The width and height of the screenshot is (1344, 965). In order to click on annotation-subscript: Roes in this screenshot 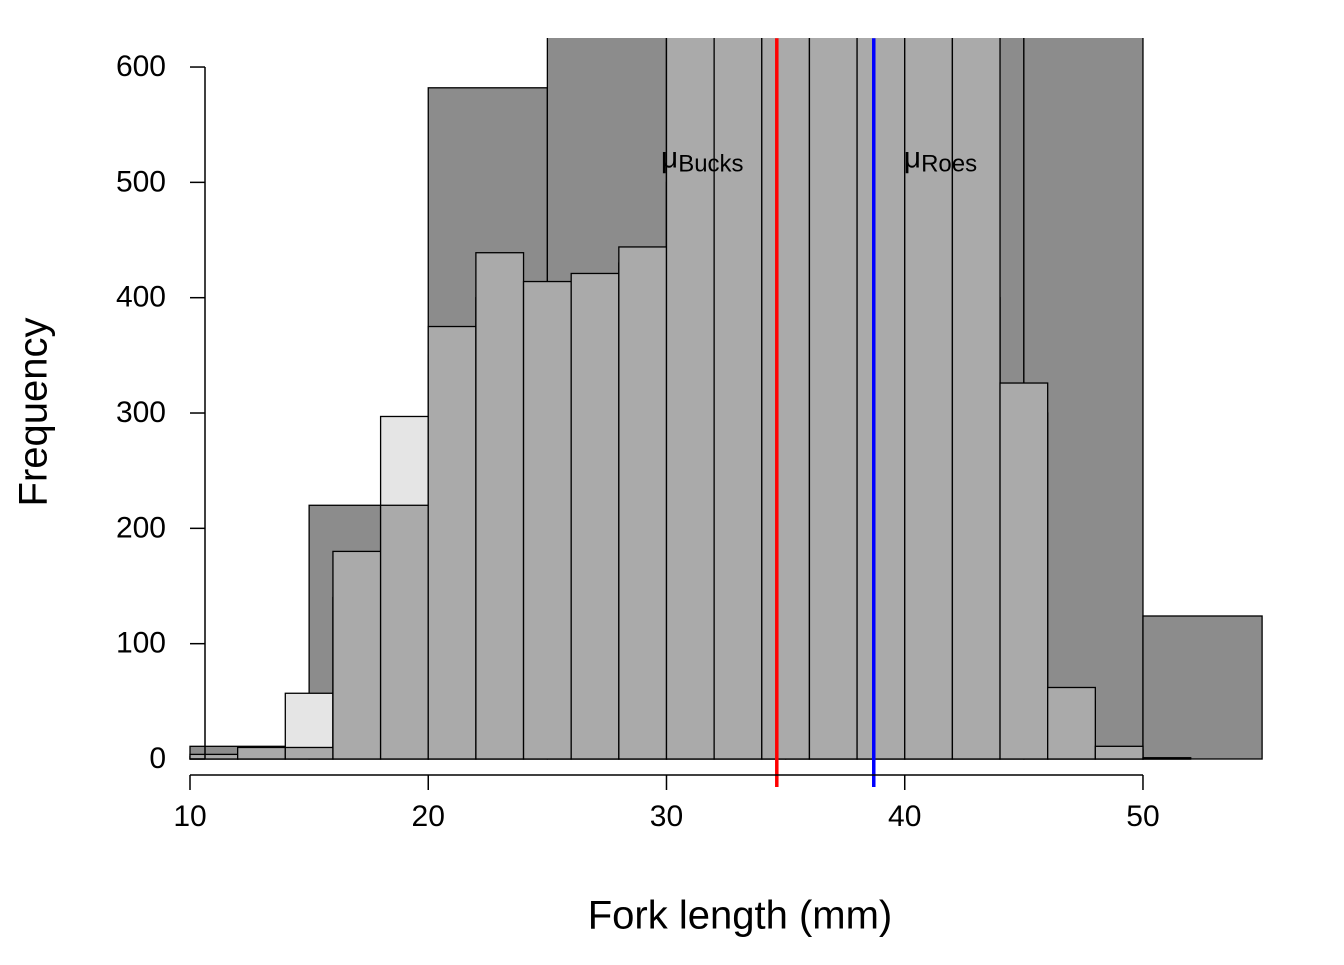, I will do `click(949, 164)`.